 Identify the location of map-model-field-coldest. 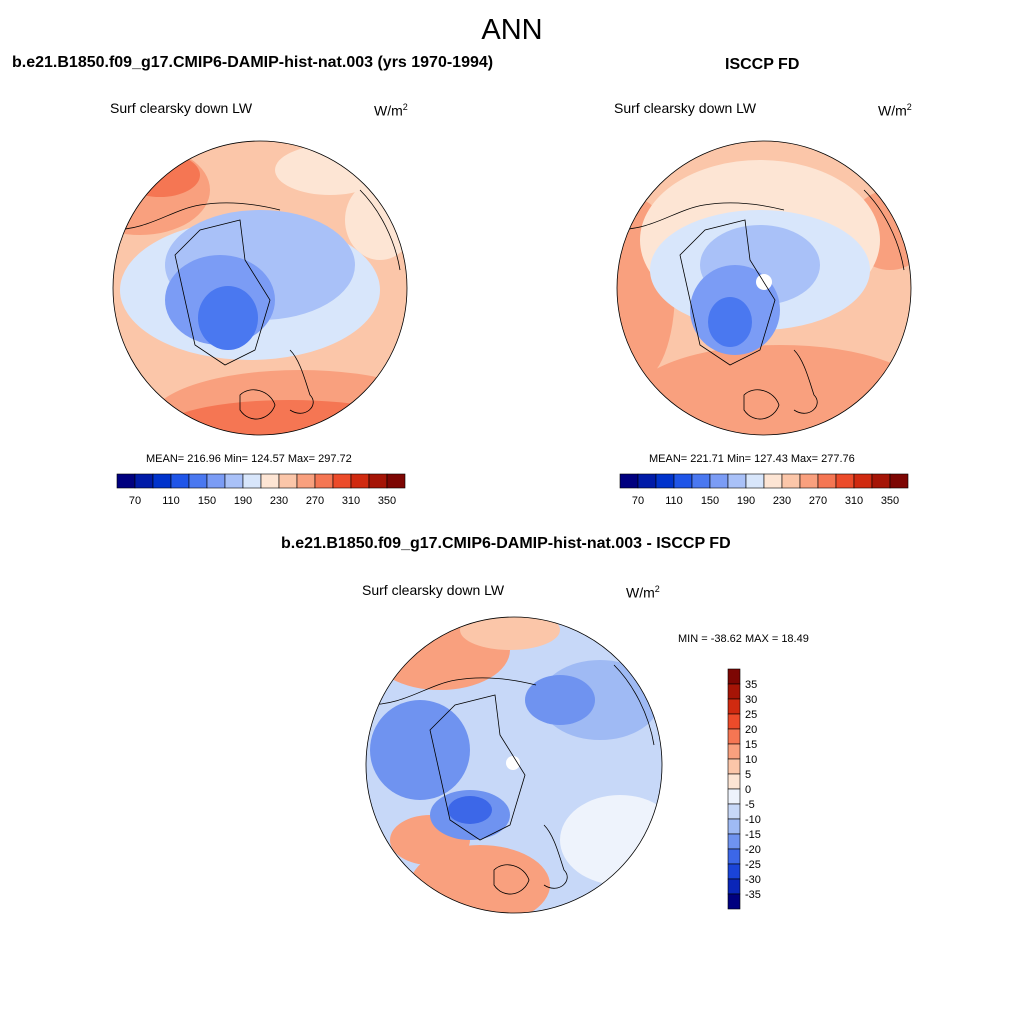
(228, 318).